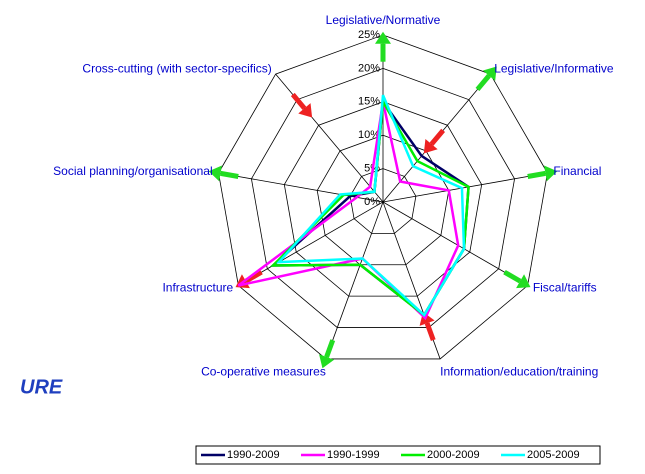  What do you see at coordinates (353, 455) in the screenshot?
I see `legend-label: 1990-1999` at bounding box center [353, 455].